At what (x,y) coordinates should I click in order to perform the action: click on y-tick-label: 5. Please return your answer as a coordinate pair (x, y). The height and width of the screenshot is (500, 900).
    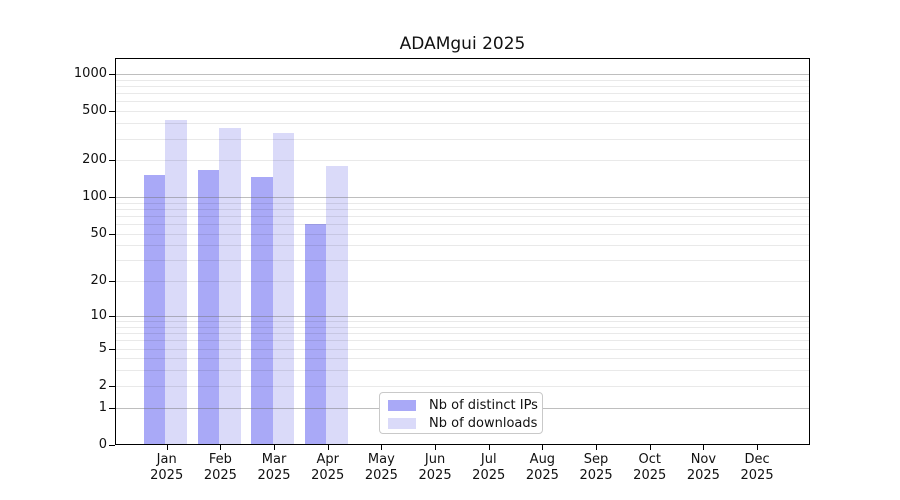
    Looking at the image, I should click on (102, 348).